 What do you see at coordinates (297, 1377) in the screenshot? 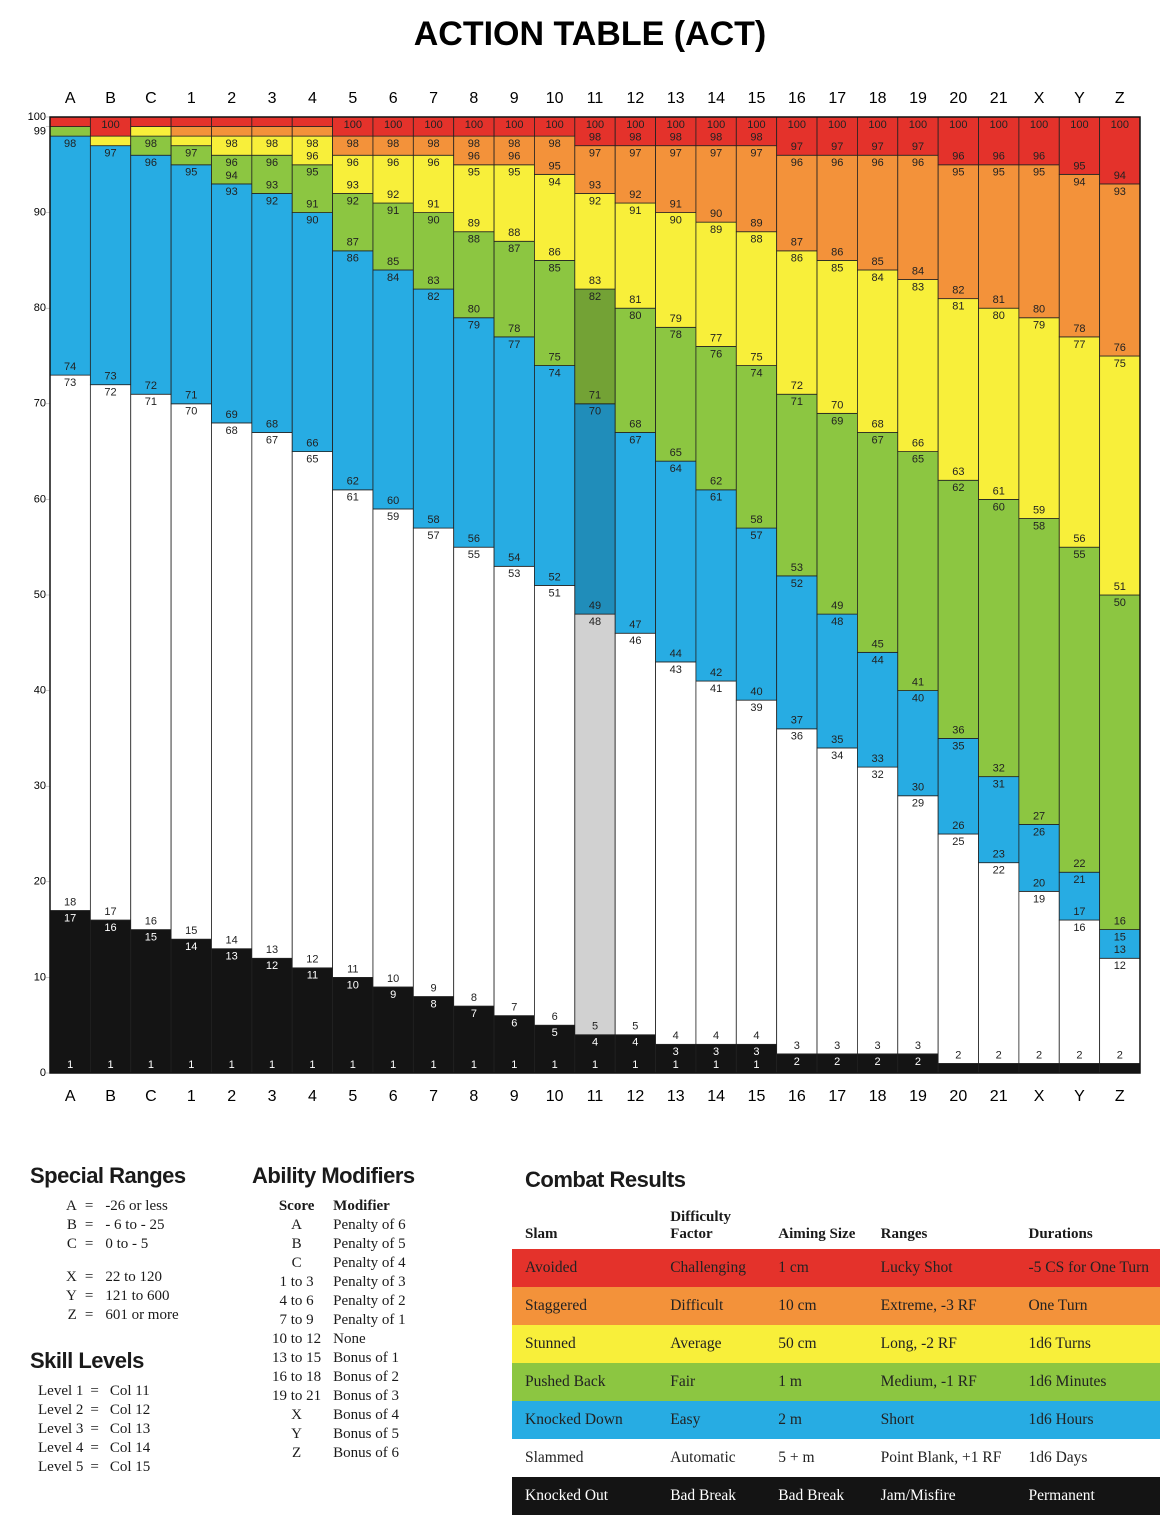
I see `modifier-cell: 16 to 18` at bounding box center [297, 1377].